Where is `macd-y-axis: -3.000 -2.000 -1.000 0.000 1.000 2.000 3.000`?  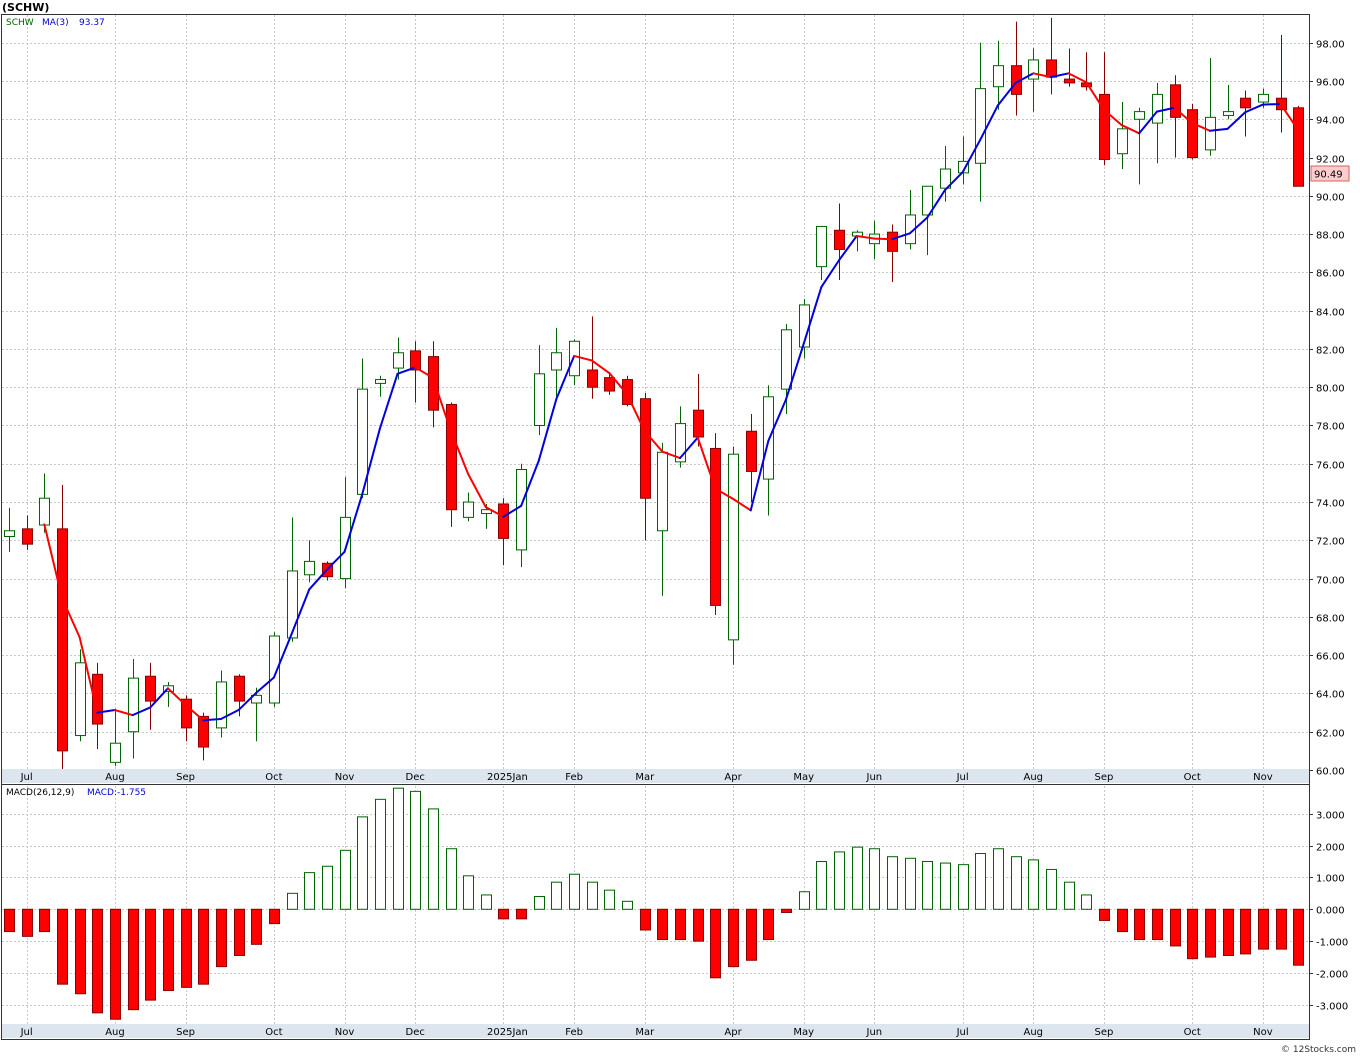
macd-y-axis: -3.000 -2.000 -1.000 0.000 1.000 2.000 3.000 is located at coordinates (1328, 912).